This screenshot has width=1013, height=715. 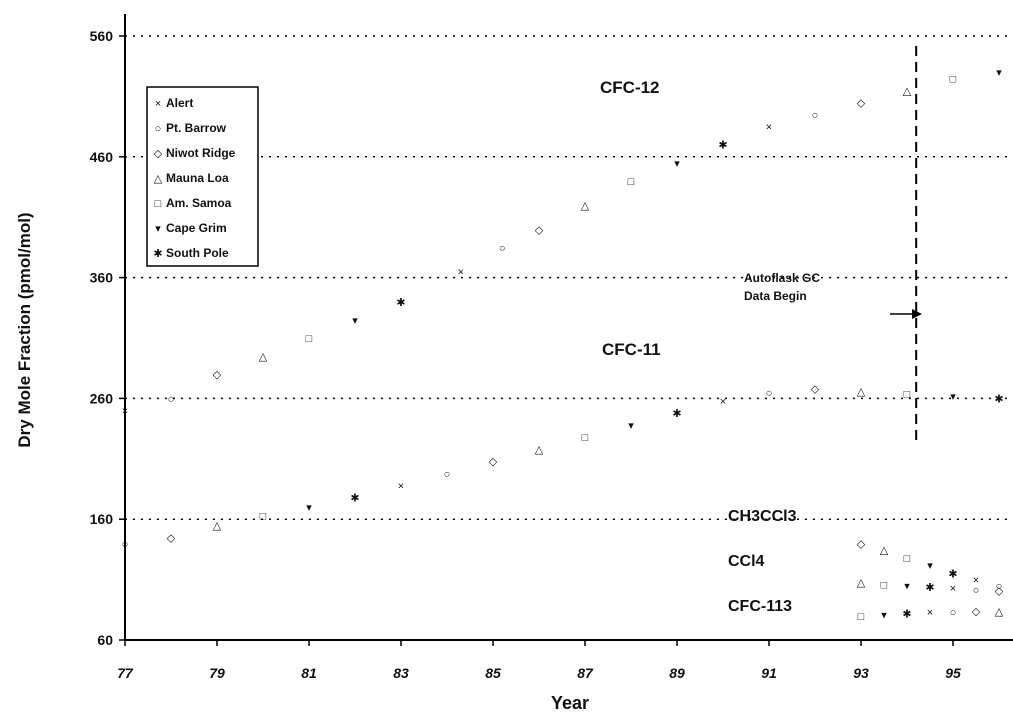 What do you see at coordinates (158, 229) in the screenshot?
I see `legend-marker: ▾` at bounding box center [158, 229].